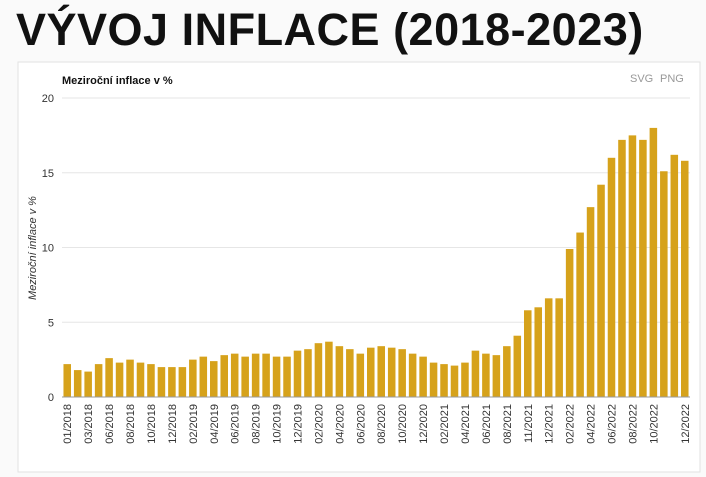 The height and width of the screenshot is (477, 706). Describe the element at coordinates (215, 424) in the screenshot. I see `x-tick-label: 04/2019` at that location.